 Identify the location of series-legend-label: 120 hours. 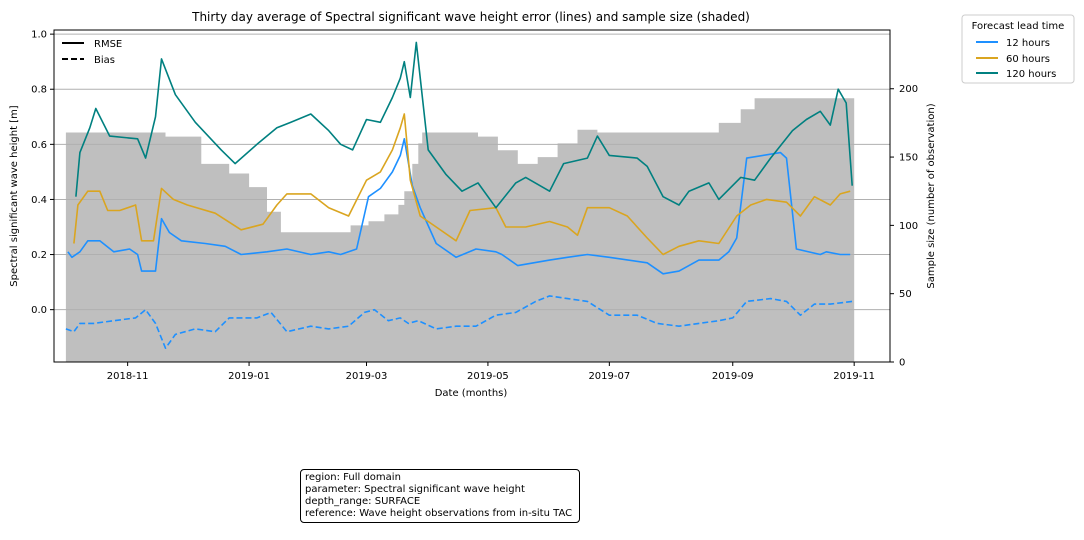
(1031, 74).